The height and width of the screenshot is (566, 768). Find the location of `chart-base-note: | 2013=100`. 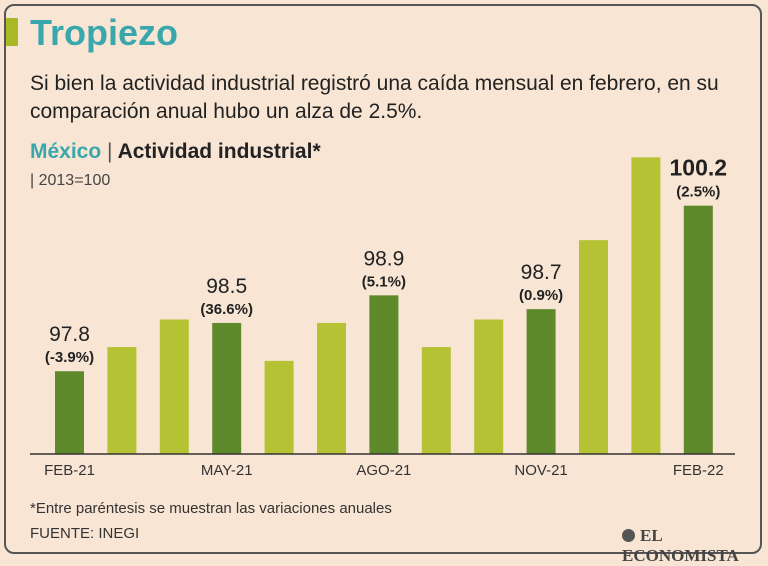

chart-base-note: | 2013=100 is located at coordinates (70, 180).